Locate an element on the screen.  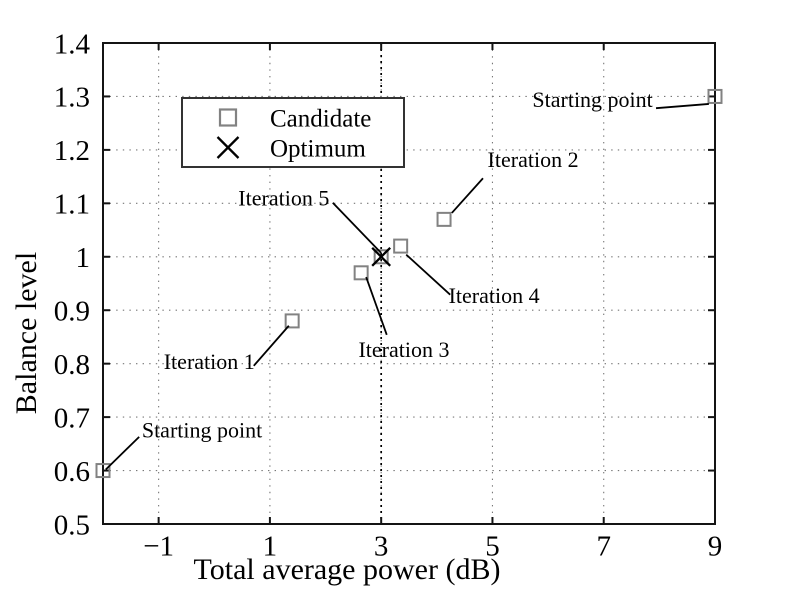
y-tick-label: 0.9 is located at coordinates (72, 312).